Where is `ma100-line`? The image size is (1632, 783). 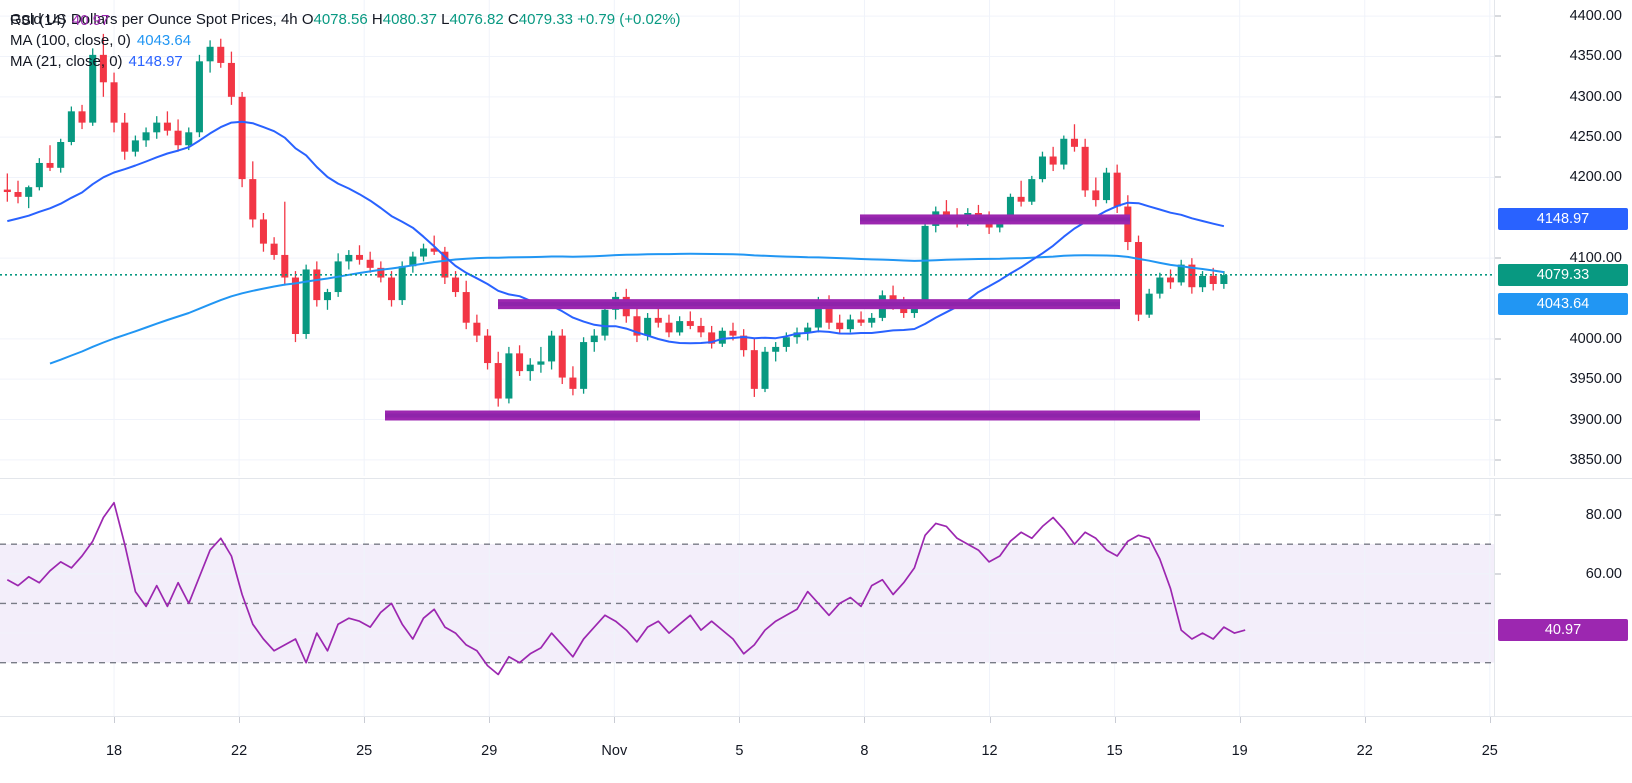 ma100-line is located at coordinates (637, 308).